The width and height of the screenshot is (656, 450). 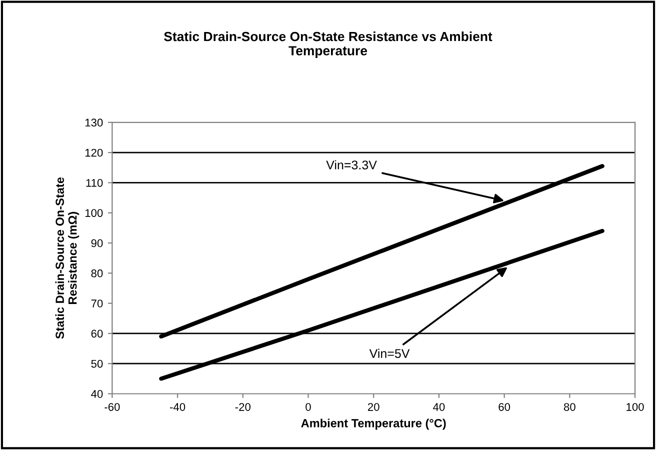 What do you see at coordinates (94, 152) in the screenshot?
I see `y-tick-label: 120` at bounding box center [94, 152].